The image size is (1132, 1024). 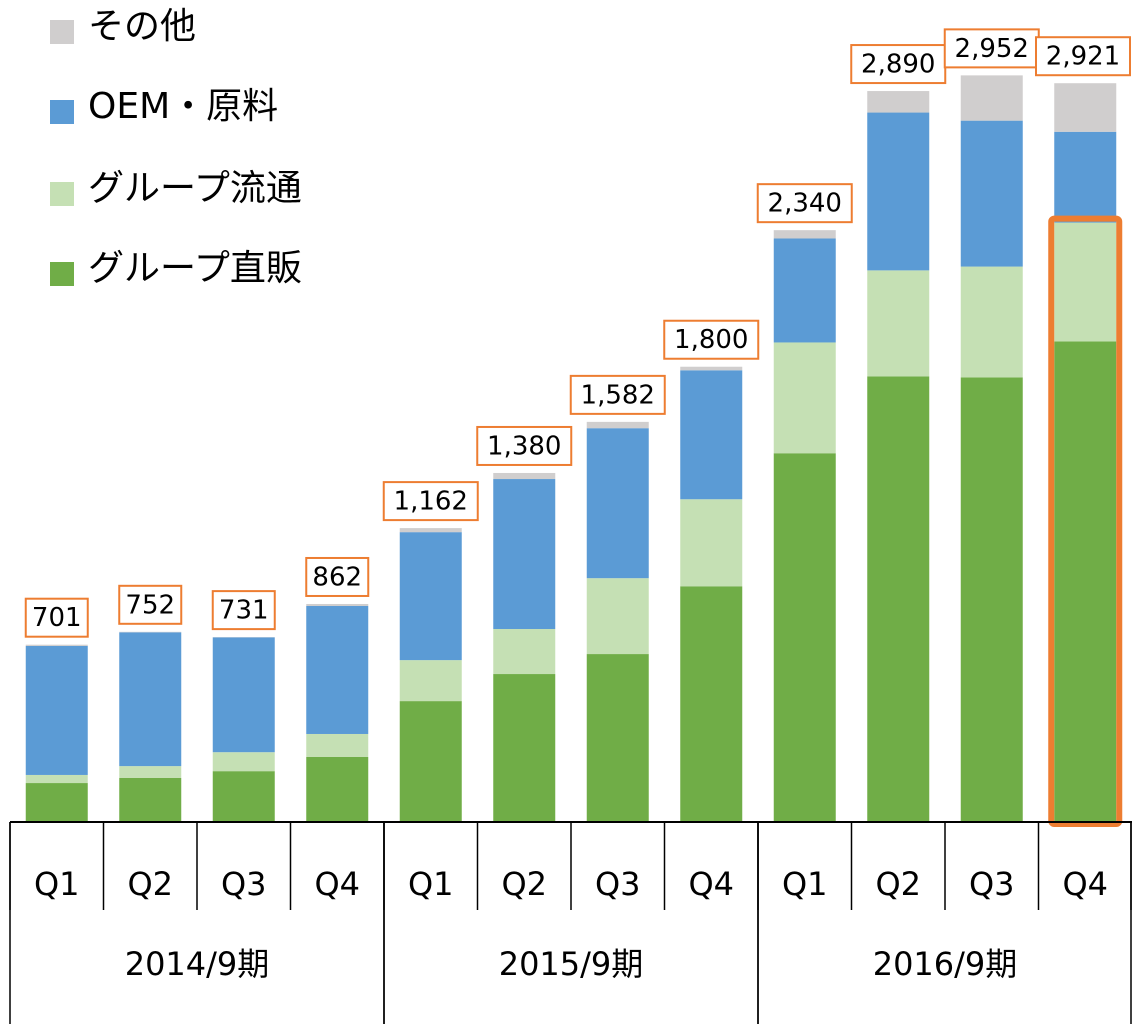 What do you see at coordinates (945, 964) in the screenshot?
I see `group-label: 2016/9期` at bounding box center [945, 964].